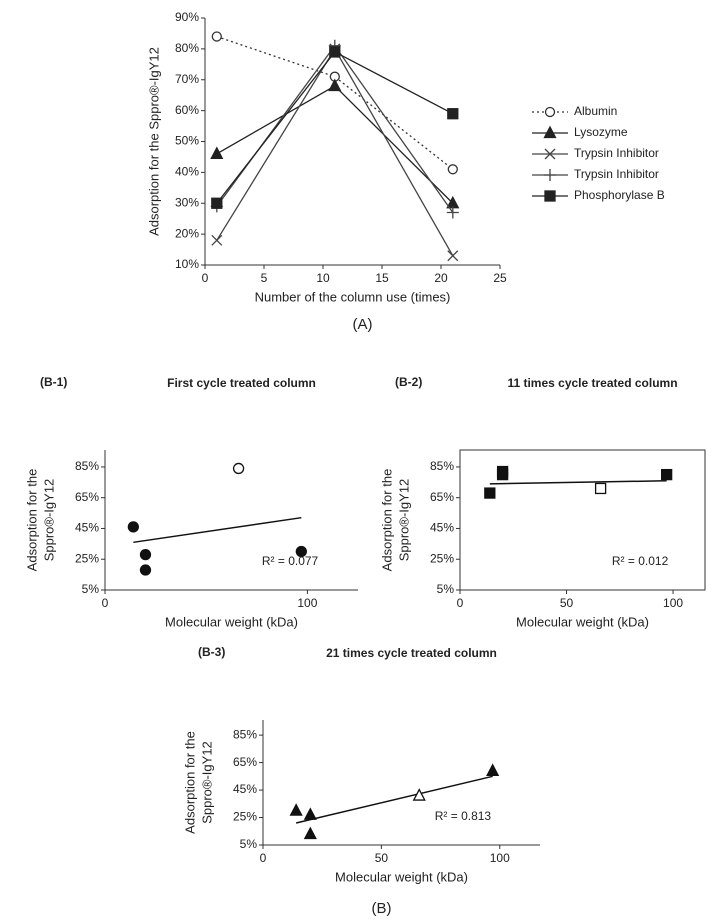  Describe the element at coordinates (290, 561) in the screenshot. I see `annotation: R² = 0.077` at that location.